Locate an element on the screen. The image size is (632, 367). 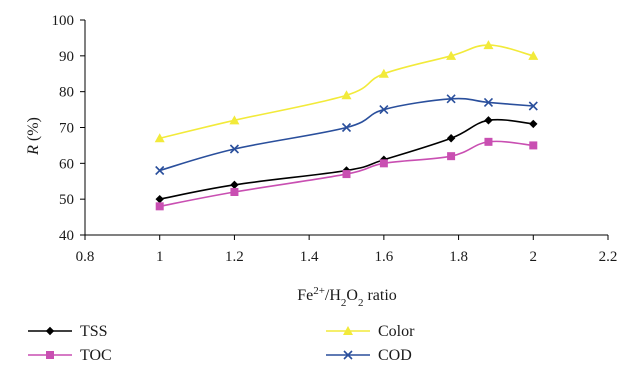
series-line-cod is located at coordinates (346, 134).